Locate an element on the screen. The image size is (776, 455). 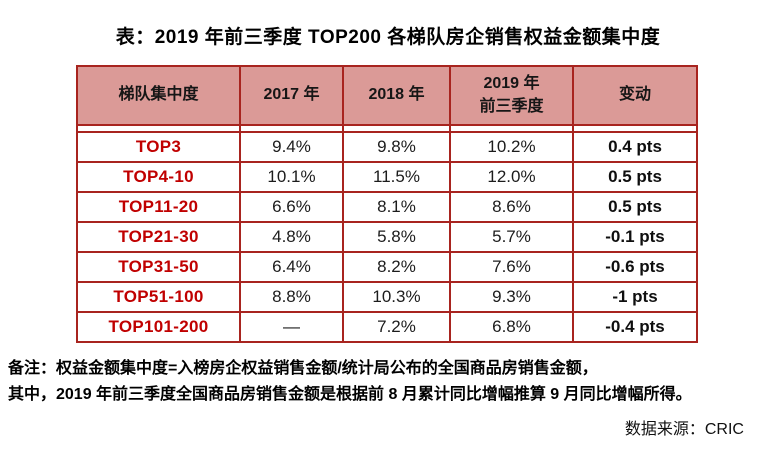
value-2019q3: 6.8% is located at coordinates (511, 327).